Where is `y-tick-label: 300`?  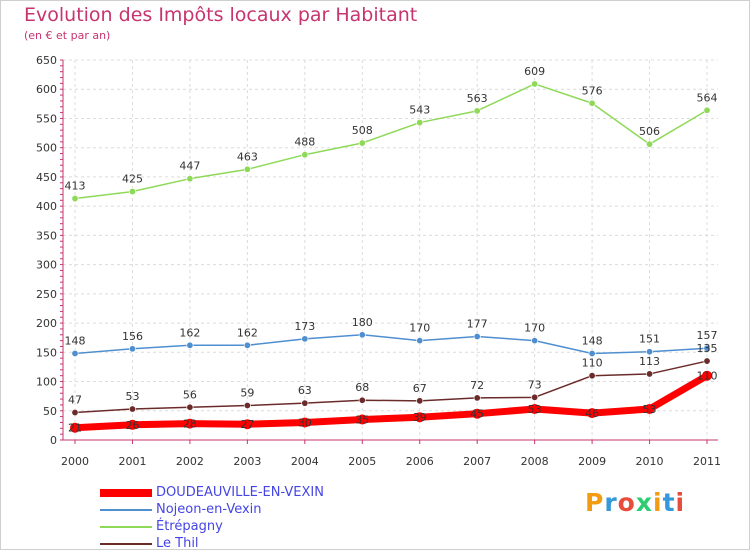 y-tick-label: 300 is located at coordinates (46, 265).